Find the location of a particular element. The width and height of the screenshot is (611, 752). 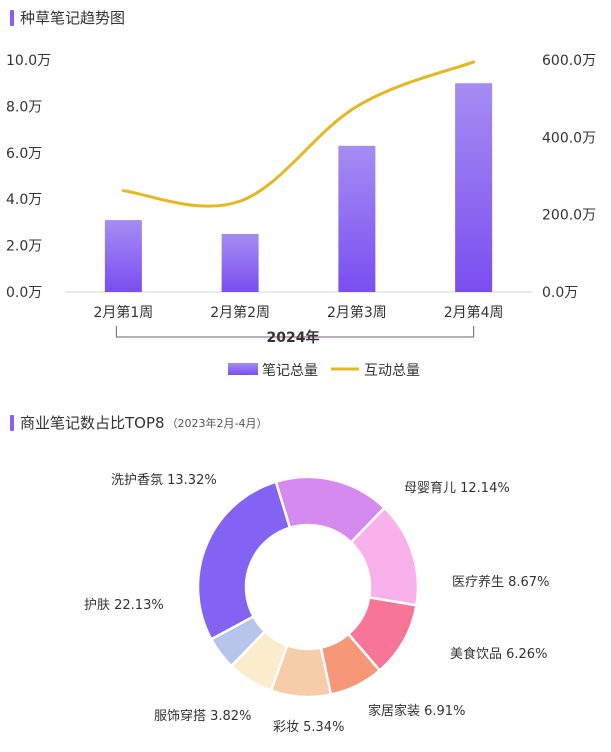

donut-slice-label: 洗护香氛 13.32% is located at coordinates (164, 480).